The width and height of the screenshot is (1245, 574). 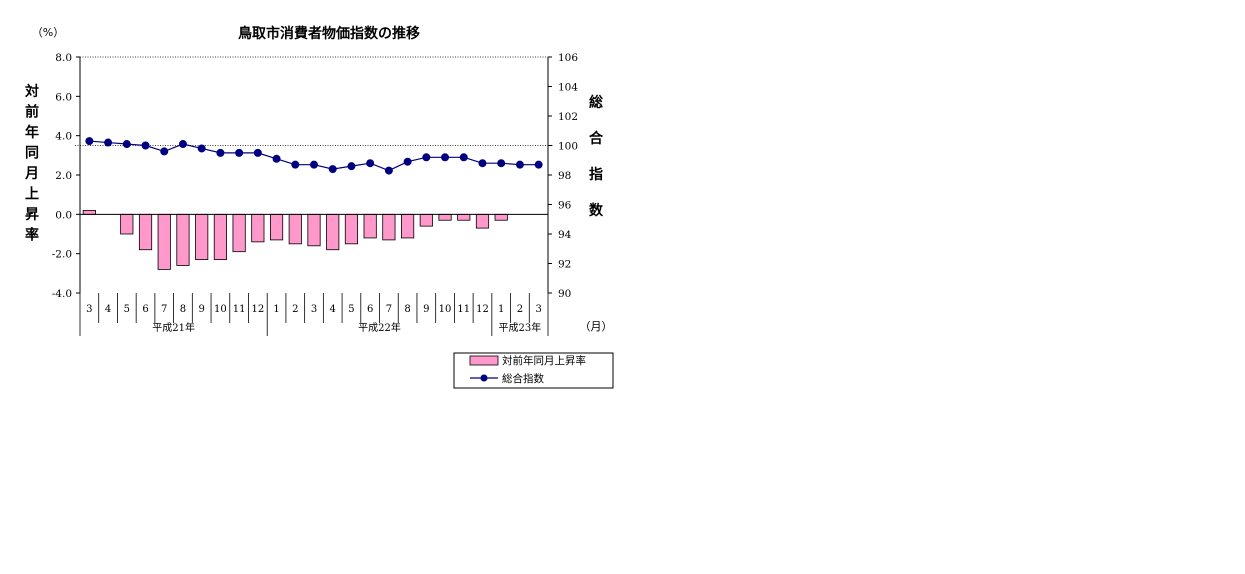 What do you see at coordinates (568, 117) in the screenshot?
I see `right-tick-label: 102` at bounding box center [568, 117].